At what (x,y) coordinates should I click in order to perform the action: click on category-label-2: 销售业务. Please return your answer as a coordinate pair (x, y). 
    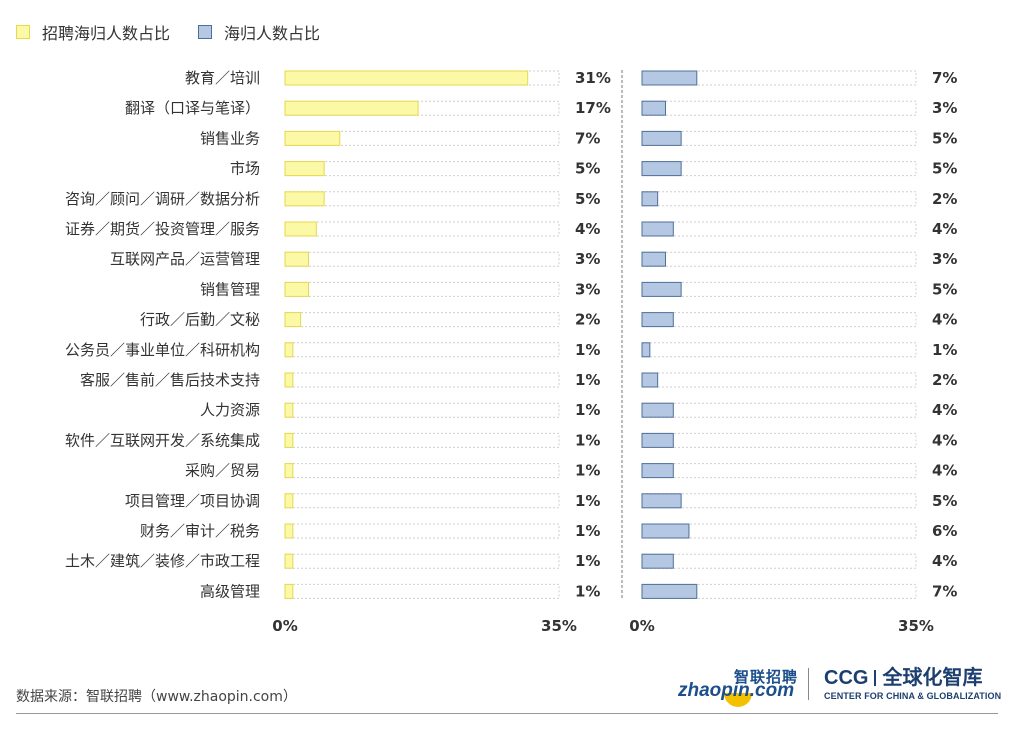
    Looking at the image, I should click on (230, 138).